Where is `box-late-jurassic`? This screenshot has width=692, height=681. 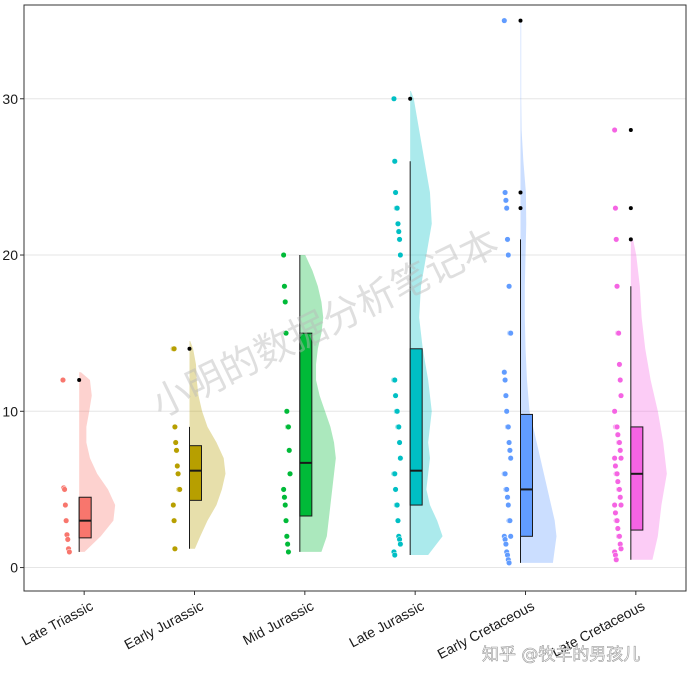 box-late-jurassic is located at coordinates (416, 427).